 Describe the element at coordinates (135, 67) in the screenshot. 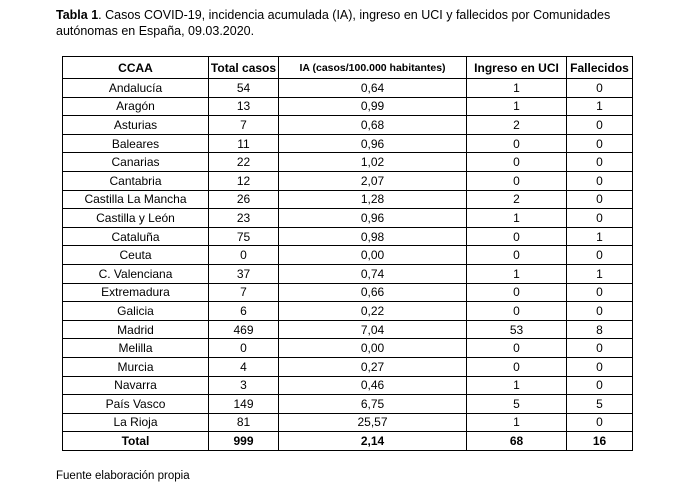

I see `header-ccaa: CCAA` at that location.